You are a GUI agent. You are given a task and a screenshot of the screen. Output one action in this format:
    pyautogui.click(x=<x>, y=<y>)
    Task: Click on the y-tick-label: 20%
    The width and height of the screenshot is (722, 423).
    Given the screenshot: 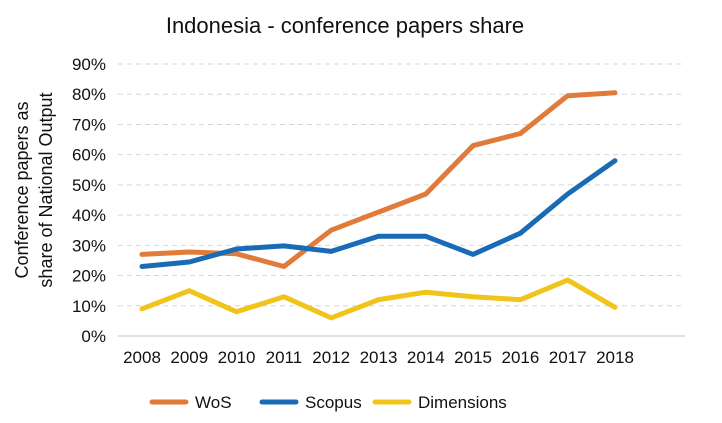 What is the action you would take?
    pyautogui.click(x=89, y=276)
    